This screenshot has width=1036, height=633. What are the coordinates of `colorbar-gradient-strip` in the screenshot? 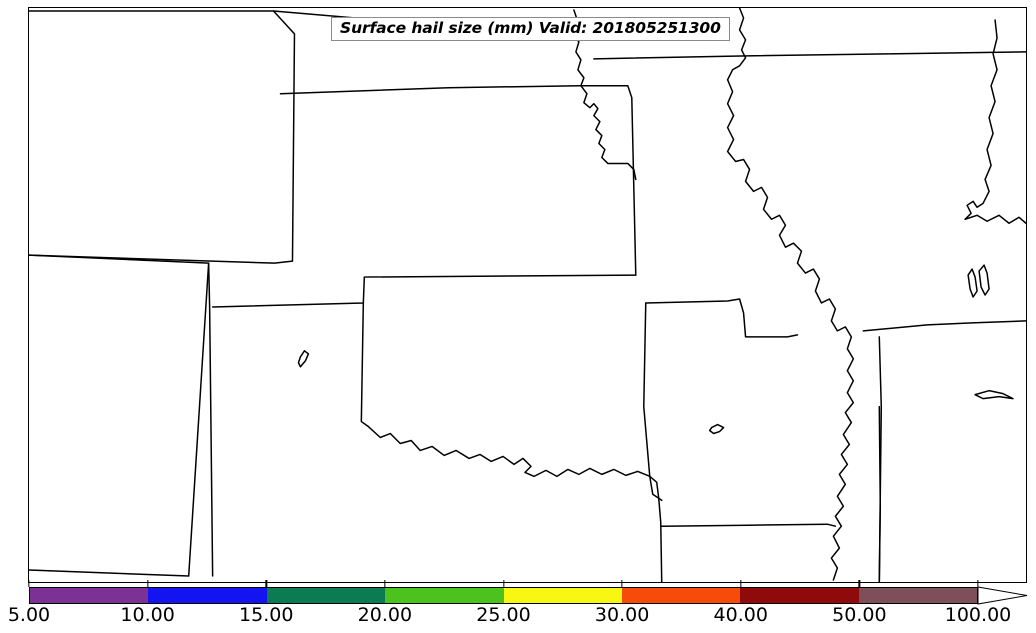 It's located at (503, 595).